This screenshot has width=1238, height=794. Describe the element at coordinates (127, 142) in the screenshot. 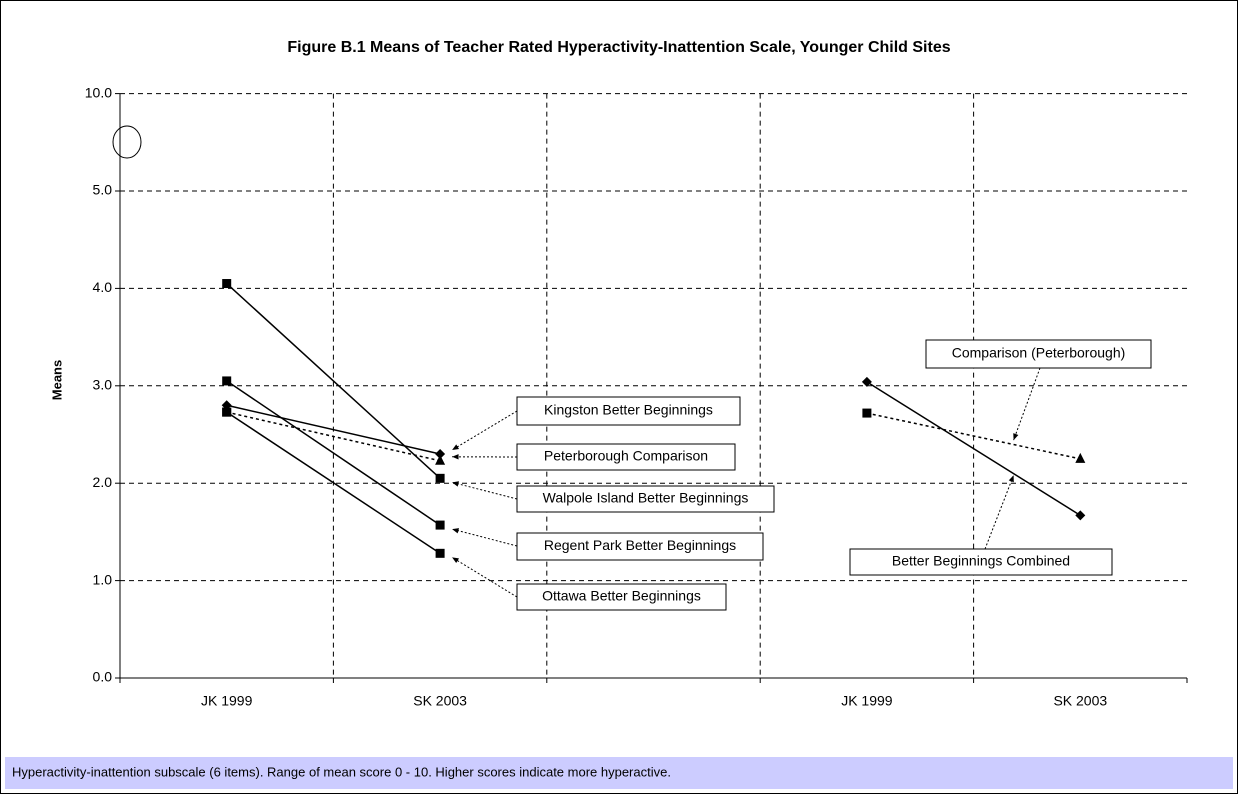

I see `axis-break` at that location.